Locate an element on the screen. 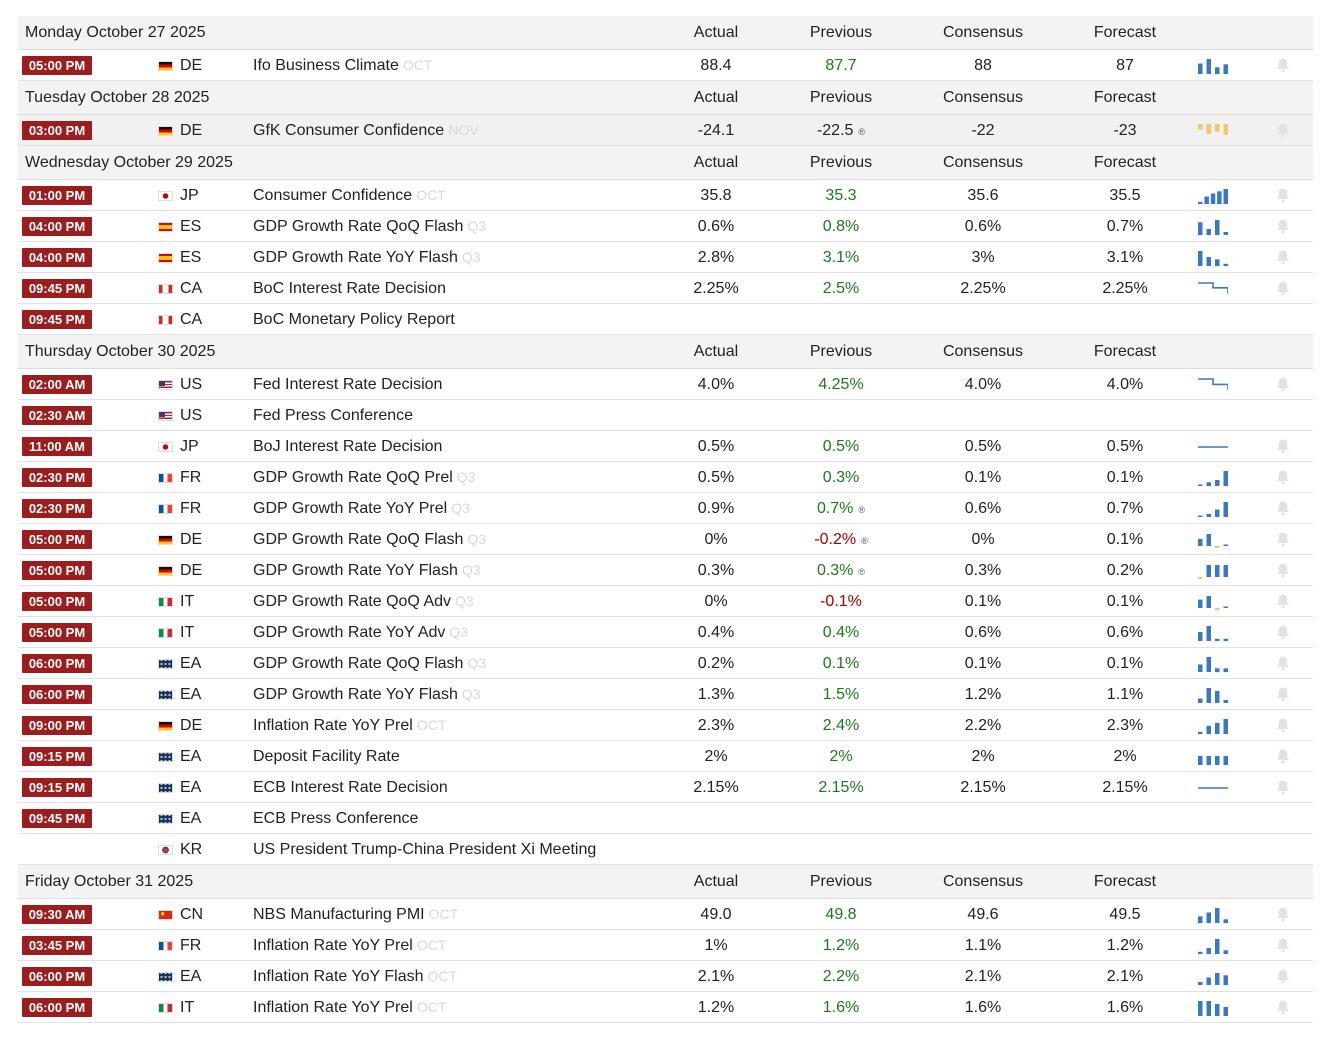 Image resolution: width=1338 pixels, height=1054 pixels. event-row: 09:45 PM EA ECB Press Conference is located at coordinates (665, 818).